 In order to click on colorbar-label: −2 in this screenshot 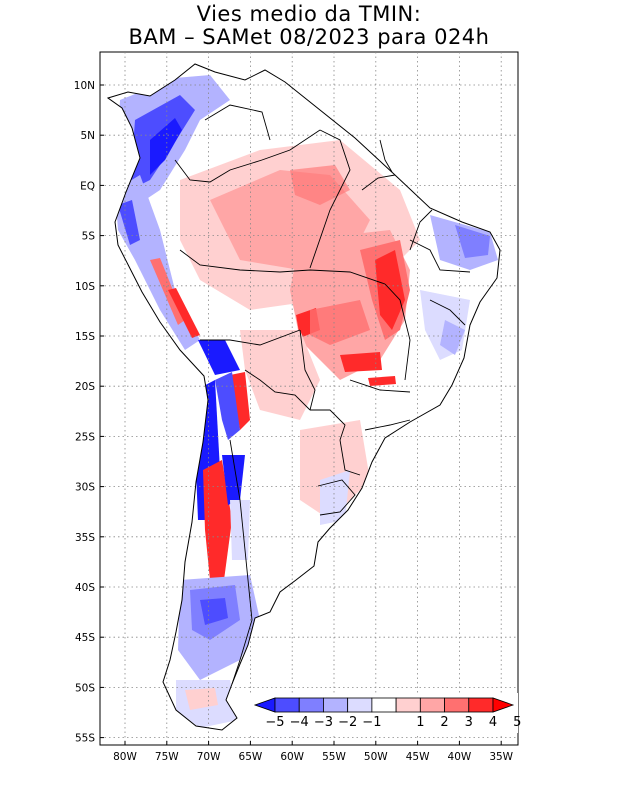, I will do `click(347, 722)`.